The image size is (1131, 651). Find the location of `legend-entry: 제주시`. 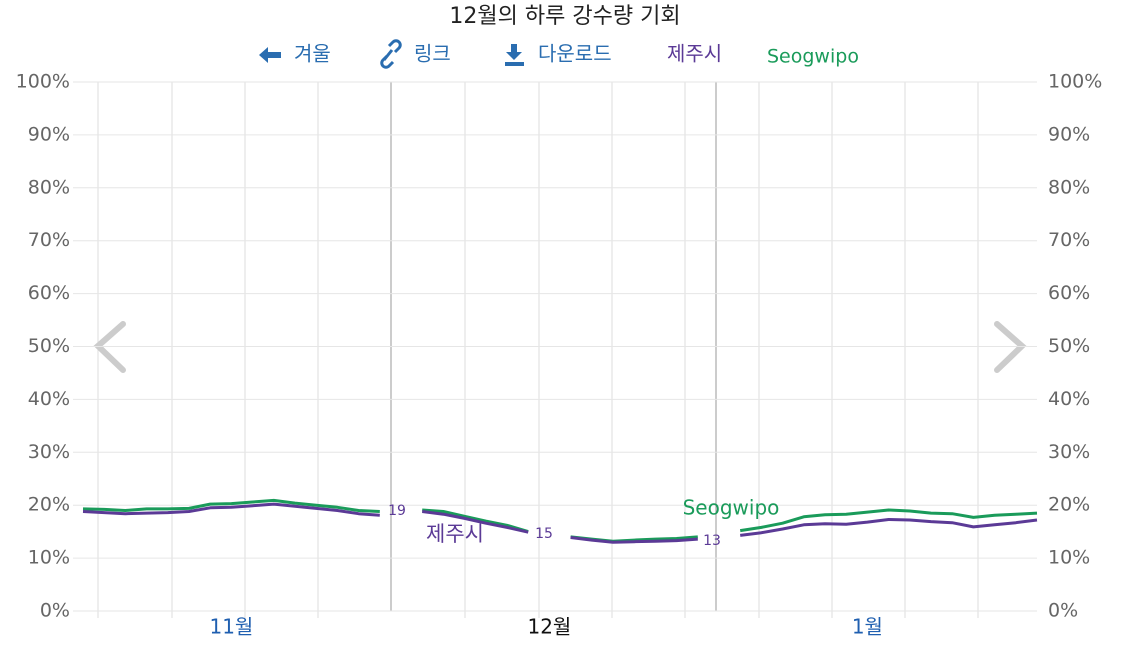

legend-entry: 제주시 is located at coordinates (694, 54).